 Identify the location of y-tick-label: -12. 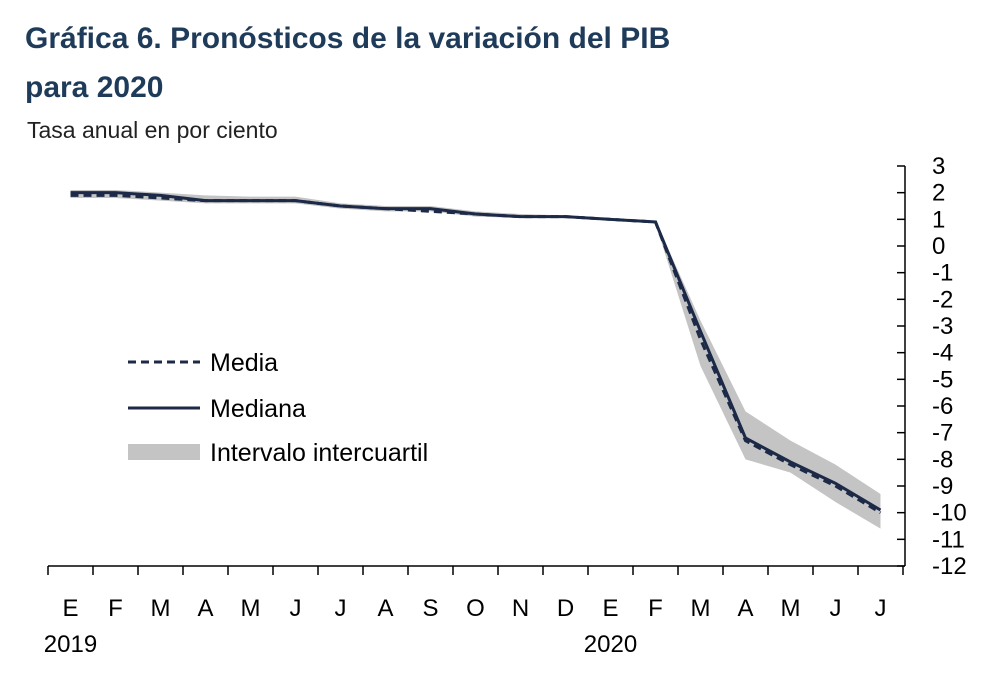
(949, 566).